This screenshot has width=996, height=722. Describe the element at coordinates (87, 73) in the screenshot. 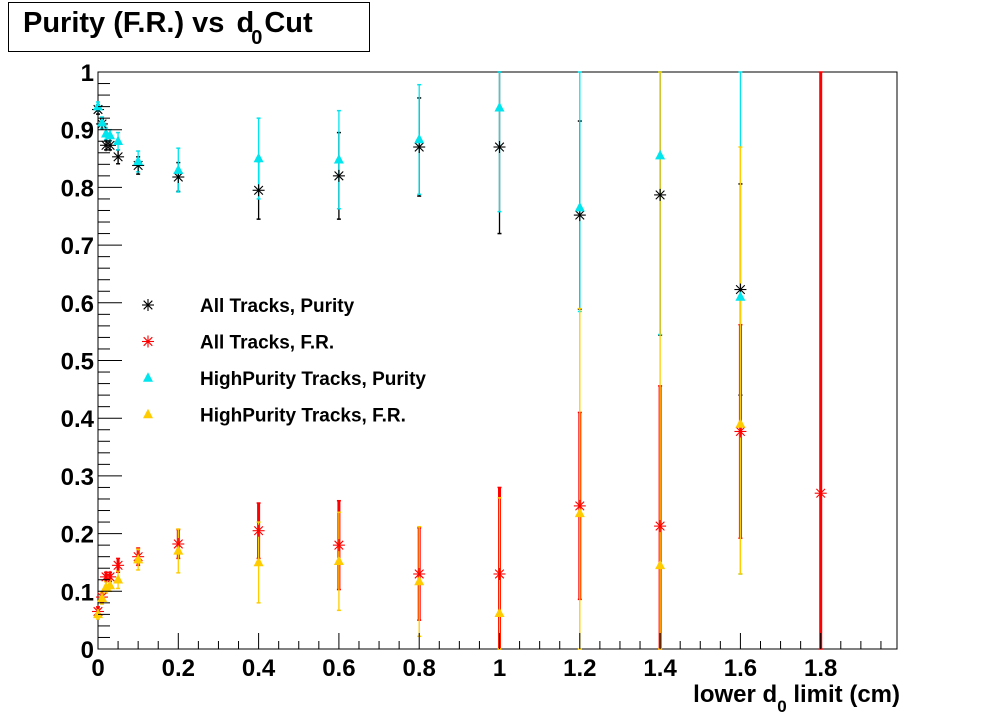

I see `y-tick-label: 1` at that location.